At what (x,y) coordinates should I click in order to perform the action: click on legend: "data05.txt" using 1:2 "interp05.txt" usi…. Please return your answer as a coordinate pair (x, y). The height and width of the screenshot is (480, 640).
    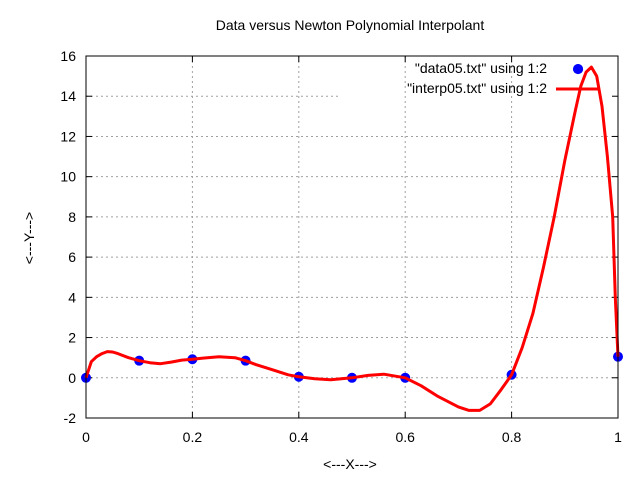
    Looking at the image, I should click on (503, 78).